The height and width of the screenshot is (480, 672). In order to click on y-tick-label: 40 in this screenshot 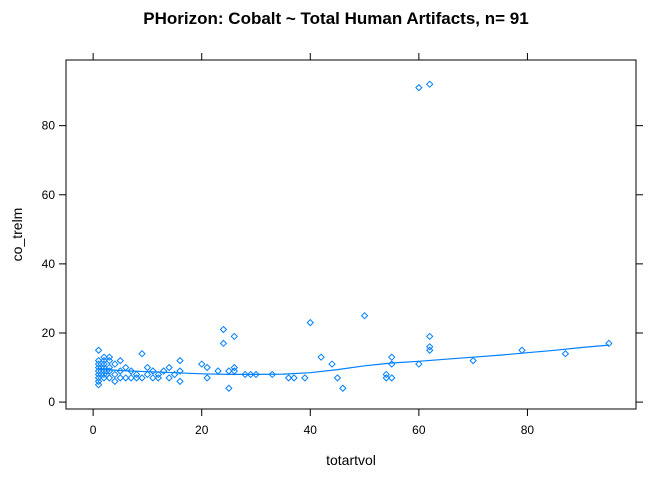, I will do `click(49, 264)`.